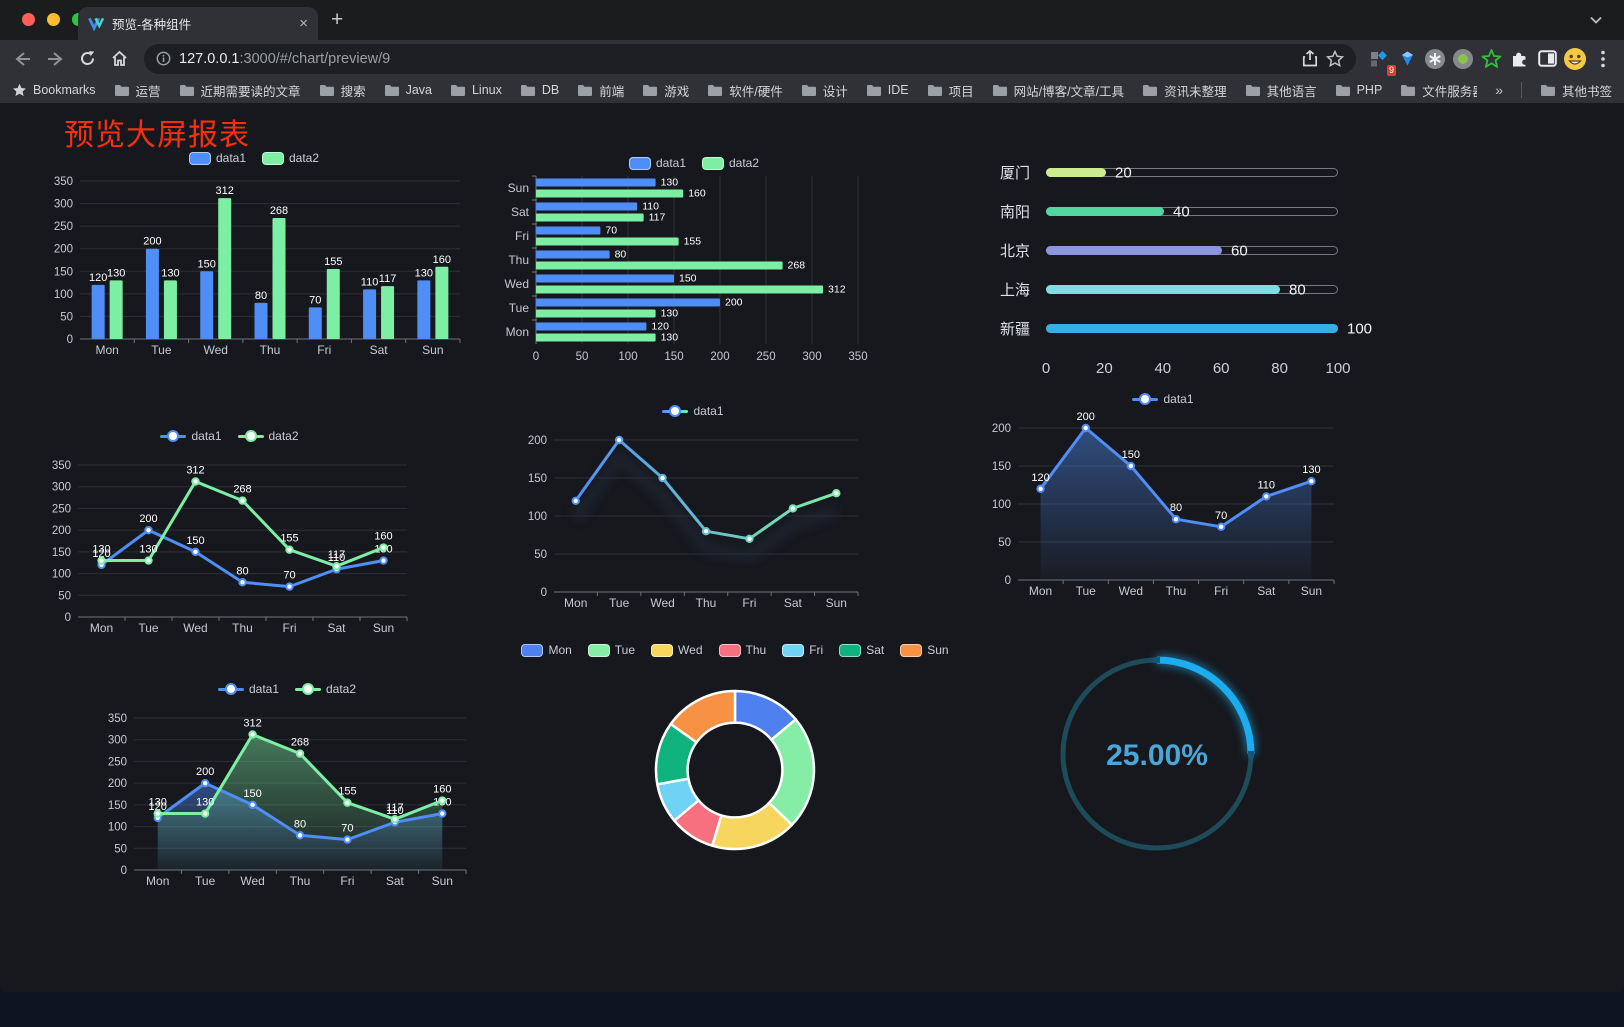  I want to click on bookmark-folder: 搜索, so click(342, 90).